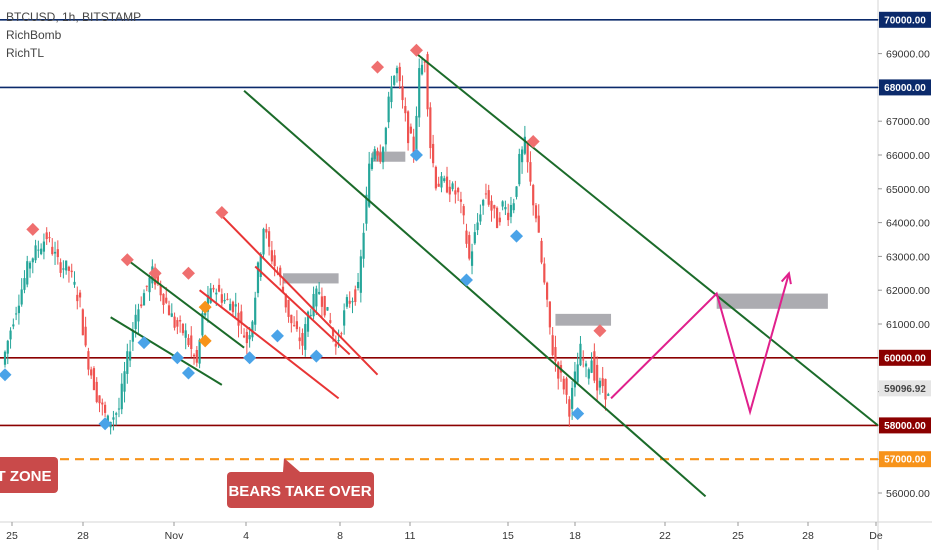 The width and height of the screenshot is (932, 550). What do you see at coordinates (83, 536) in the screenshot?
I see `time-tick-label: 28` at bounding box center [83, 536].